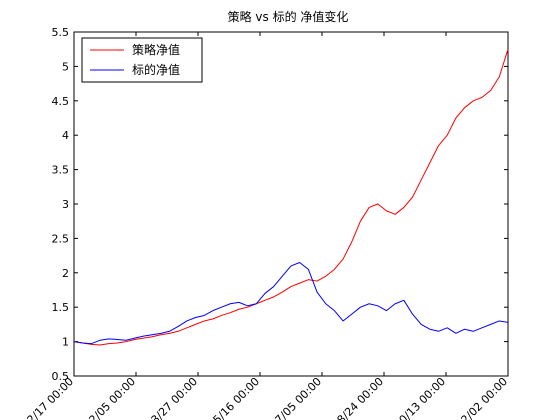  What do you see at coordinates (61, 32) in the screenshot?
I see `y-tick-label: 5.5` at bounding box center [61, 32].